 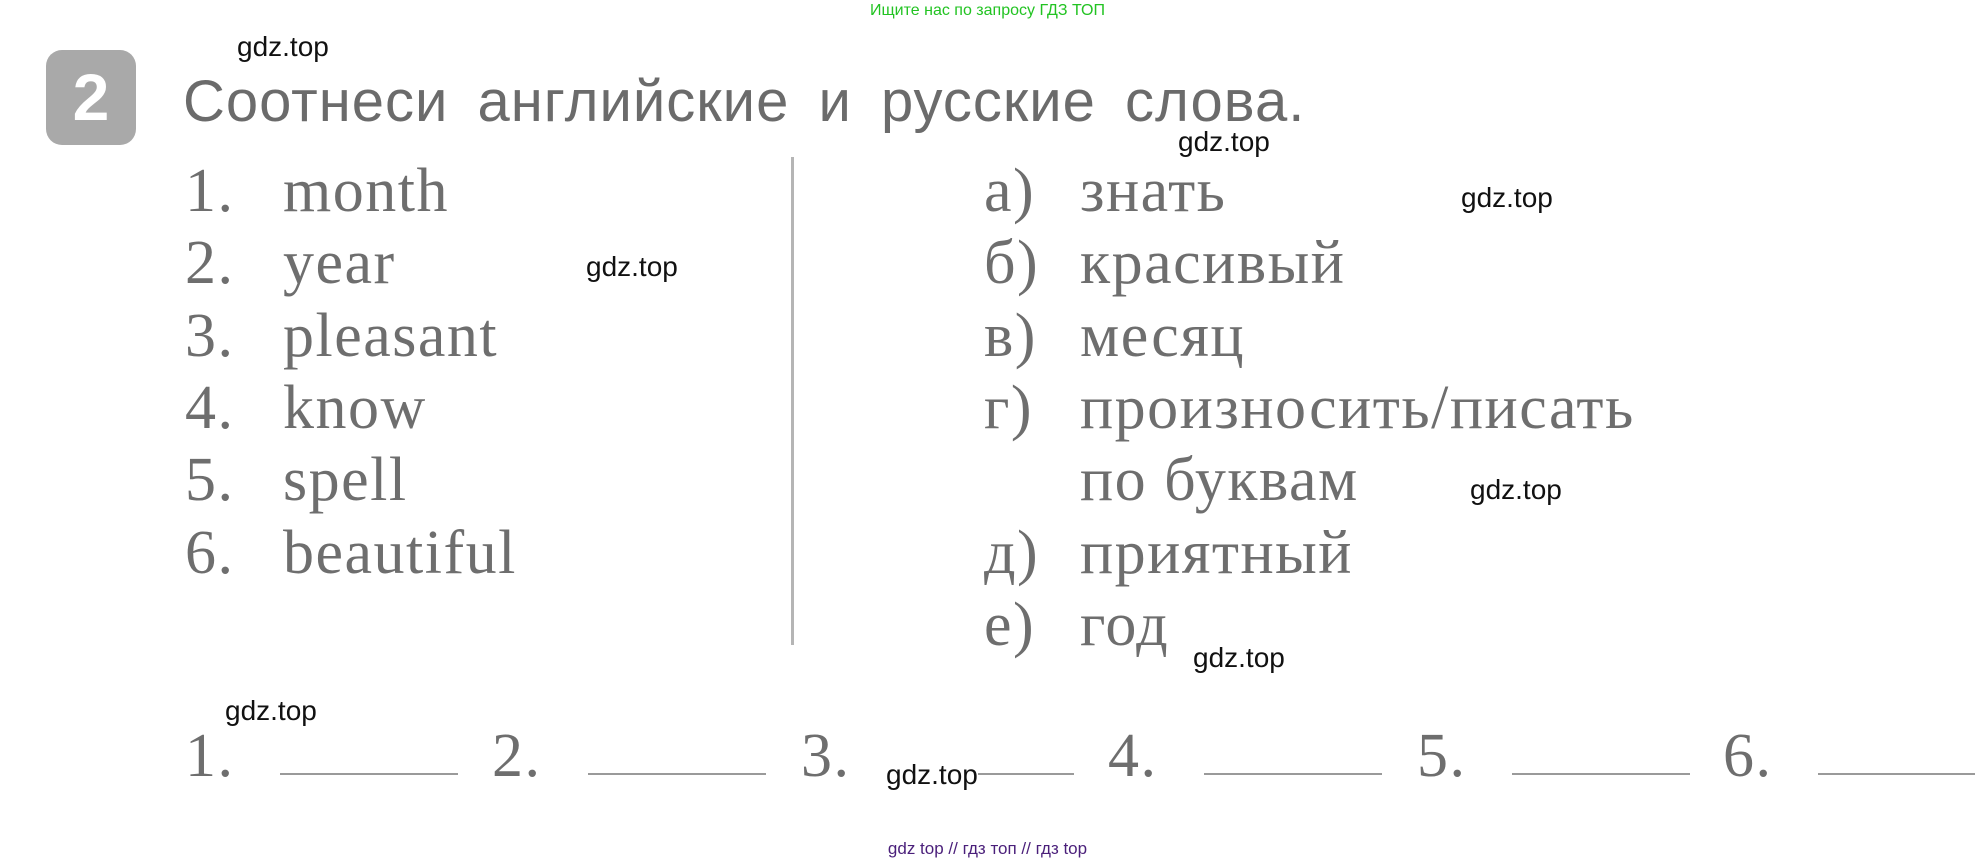 I want to click on answer-number: 6., so click(x=1748, y=756).